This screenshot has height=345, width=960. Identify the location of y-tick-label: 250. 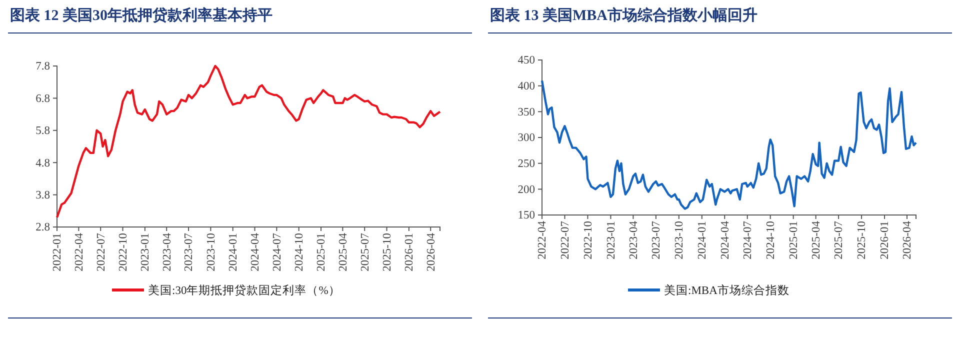
(527, 164).